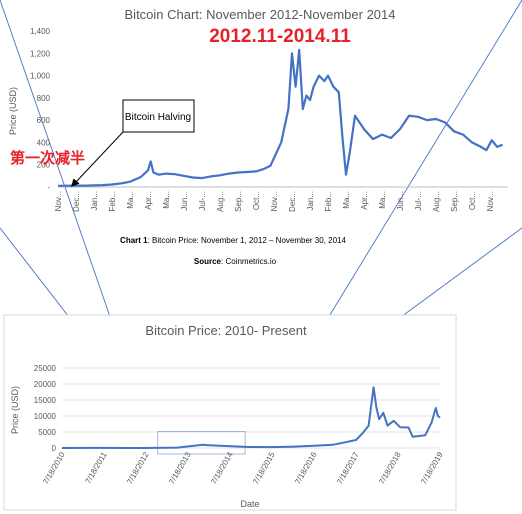 The height and width of the screenshot is (514, 522). I want to click on bottom-y-tick-label: 25000, so click(45, 368).